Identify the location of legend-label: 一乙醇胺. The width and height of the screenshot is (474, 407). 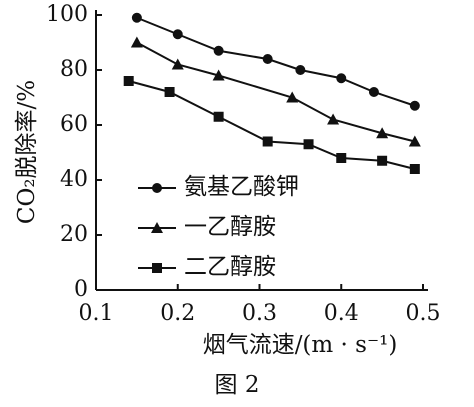
(230, 227).